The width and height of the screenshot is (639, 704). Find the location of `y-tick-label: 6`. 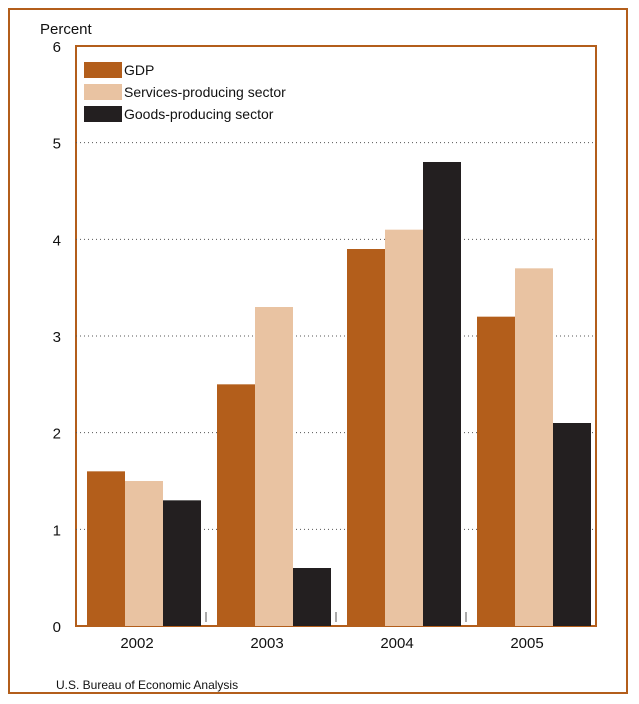

y-tick-label: 6 is located at coordinates (57, 47).